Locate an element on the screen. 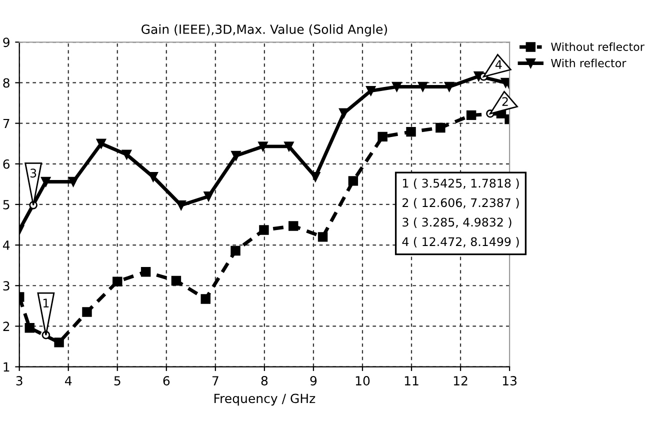 Image resolution: width=645 pixels, height=430 pixels. legend-label: With reflector is located at coordinates (588, 63).